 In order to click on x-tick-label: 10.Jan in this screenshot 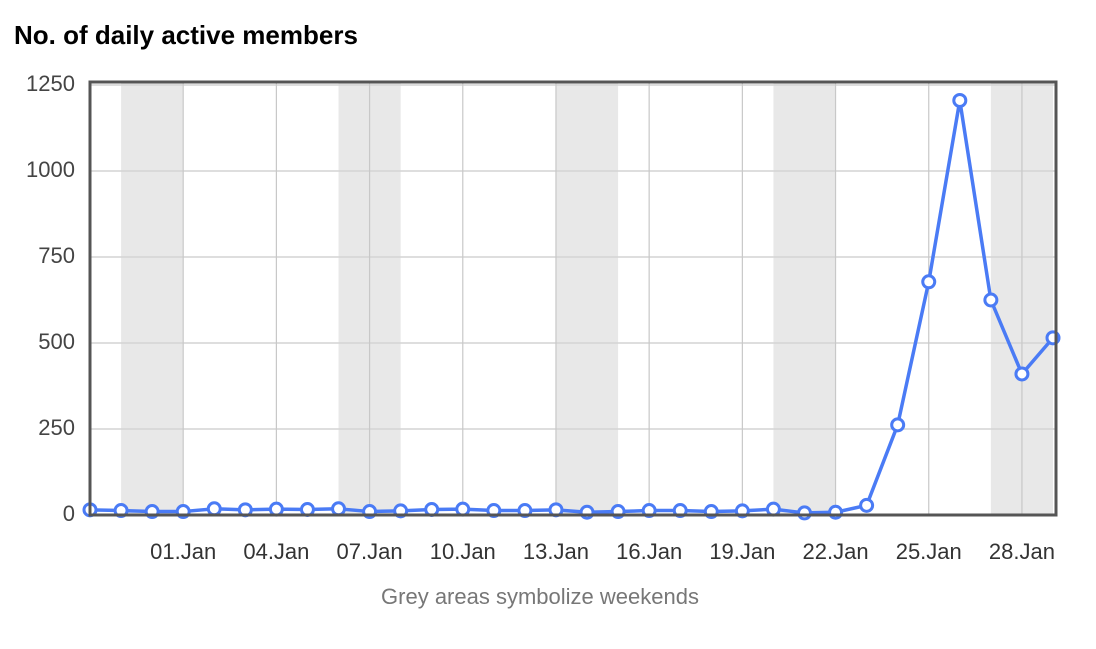, I will do `click(463, 551)`.